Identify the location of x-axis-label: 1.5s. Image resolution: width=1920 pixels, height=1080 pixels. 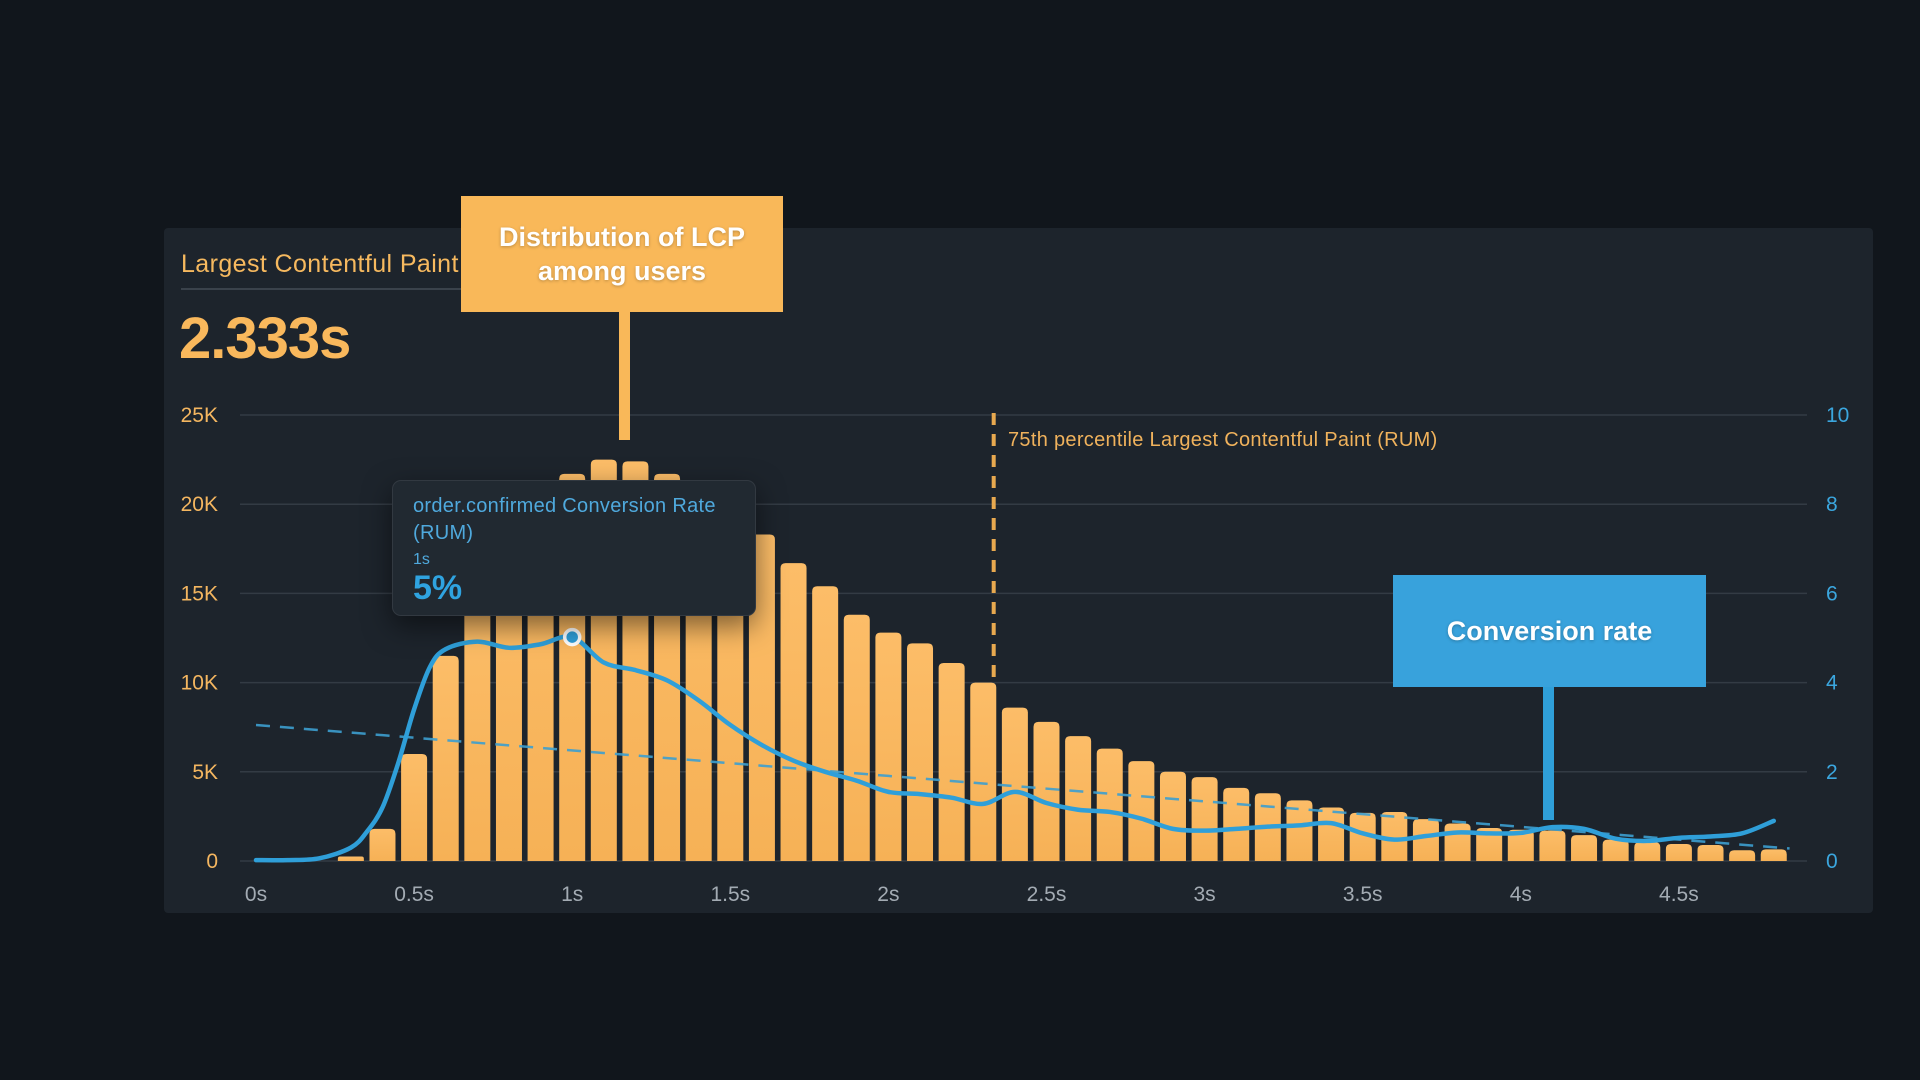
(730, 894).